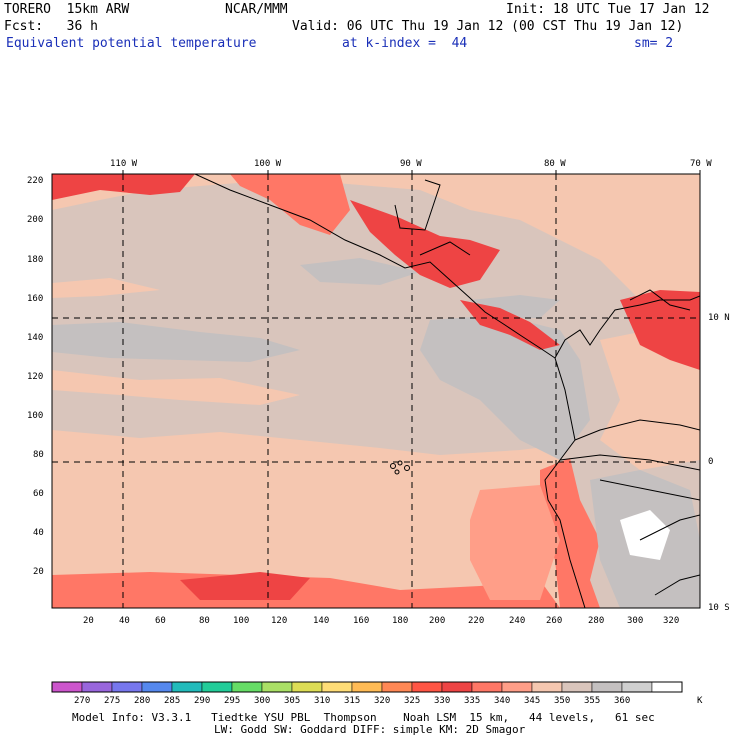 This screenshot has width=740, height=740. Describe the element at coordinates (562, 701) in the screenshot. I see `colorbar-label: 350` at that location.